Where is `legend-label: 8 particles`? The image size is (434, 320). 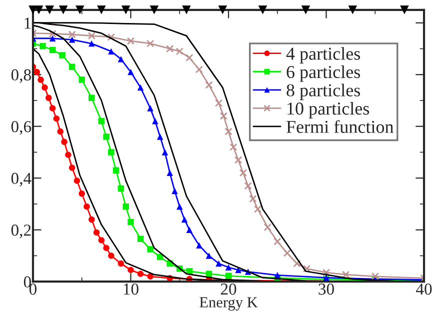
legend-label: 8 particles is located at coordinates (323, 92).